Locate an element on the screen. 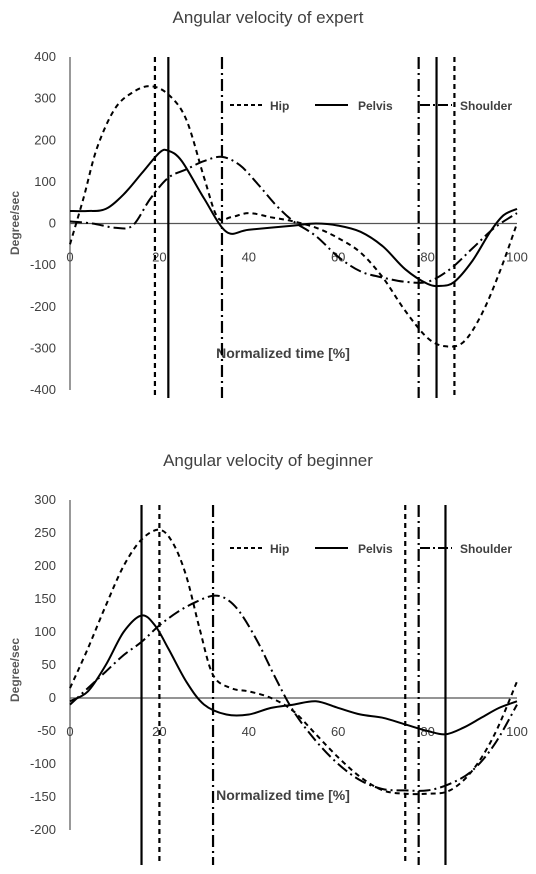 The width and height of the screenshot is (536, 874). chart-title: Angular velocity of expert is located at coordinates (268, 17).